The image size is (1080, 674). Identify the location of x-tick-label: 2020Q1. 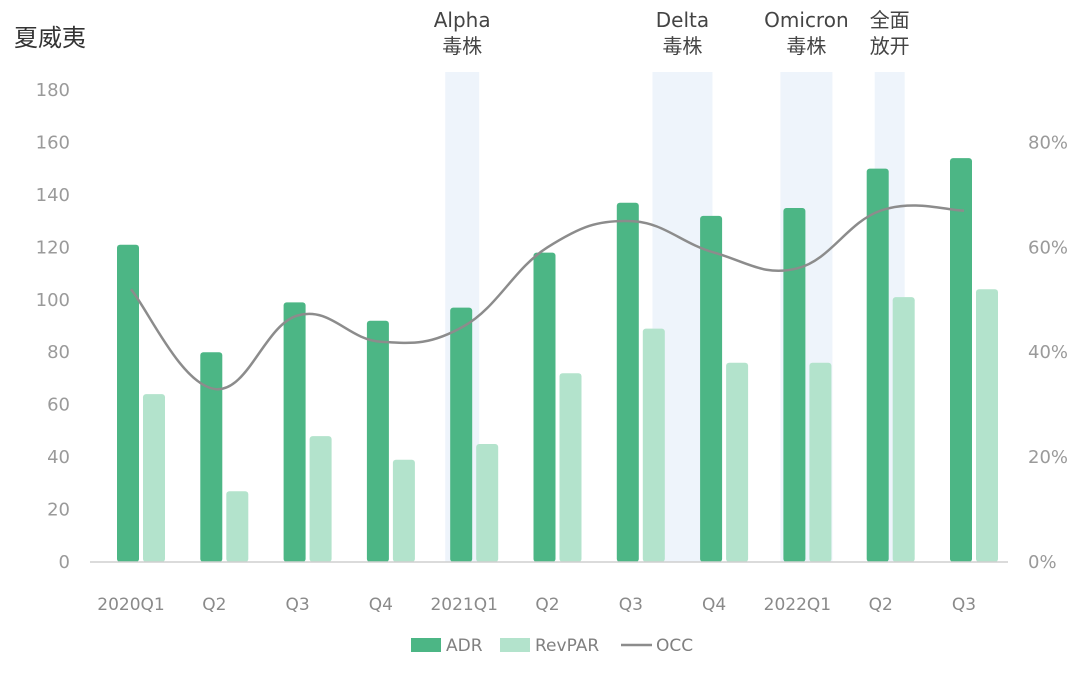
(130, 605).